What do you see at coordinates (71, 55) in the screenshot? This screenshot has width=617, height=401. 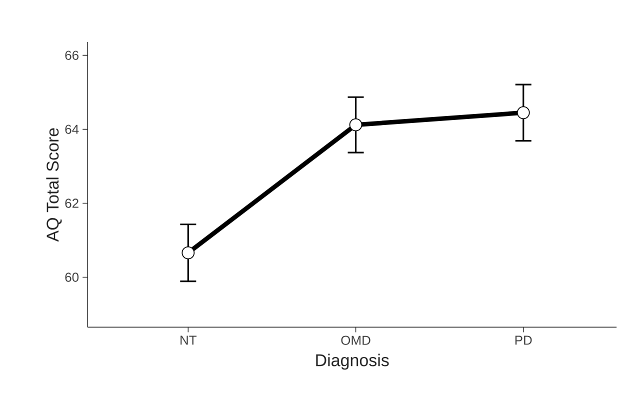 I see `y-tick-label: 66` at bounding box center [71, 55].